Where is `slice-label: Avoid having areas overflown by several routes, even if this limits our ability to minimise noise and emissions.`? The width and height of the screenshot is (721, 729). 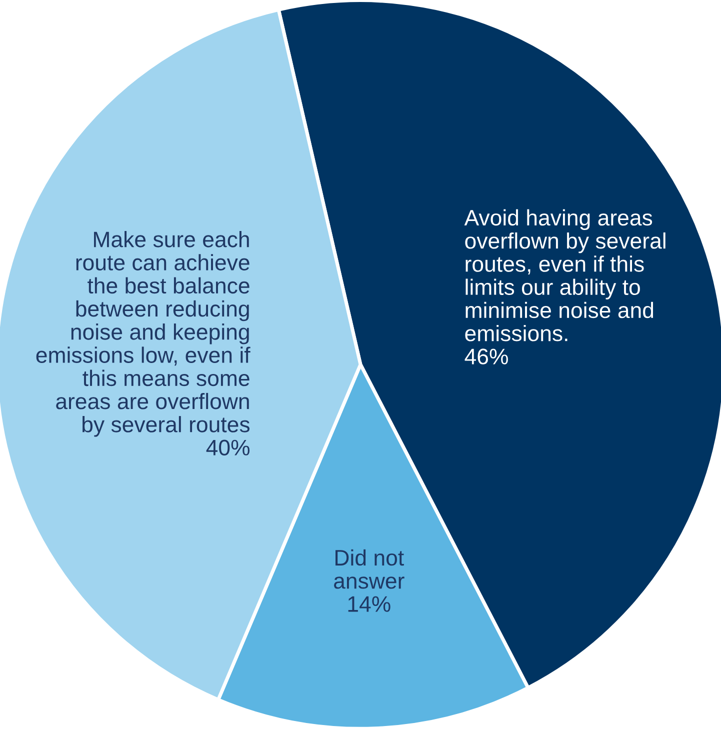 slice-label: Avoid having areas overflown by several routes, even if this limits our ability to minimise noise and emissions. is located at coordinates (565, 275).